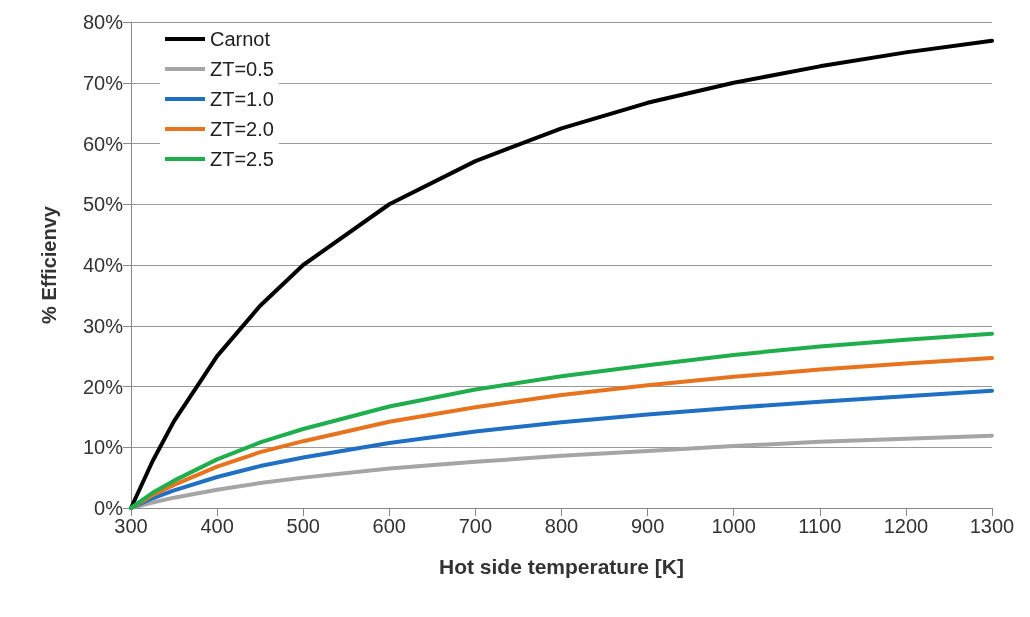  I want to click on legend-label: ZT=1.0, so click(242, 99).